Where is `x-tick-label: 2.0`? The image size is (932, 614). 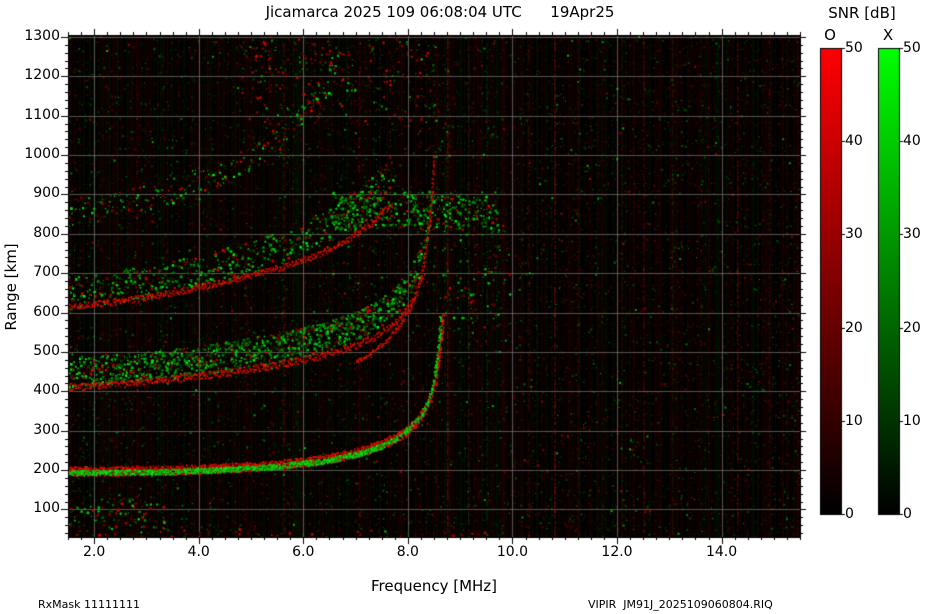
x-tick-label: 2.0 is located at coordinates (94, 552).